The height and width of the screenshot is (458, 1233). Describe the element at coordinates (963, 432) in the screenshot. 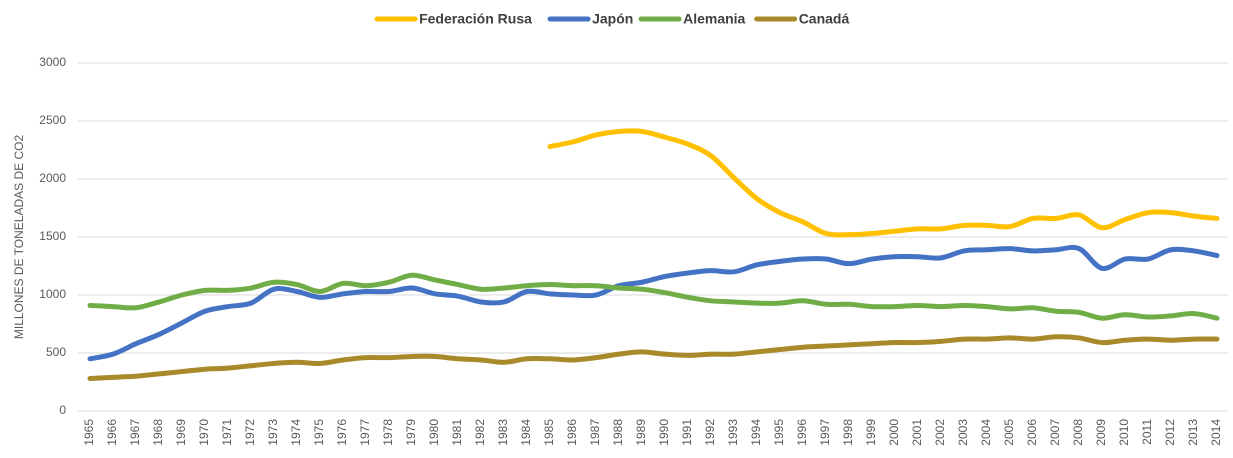

I see `x-tick-label: 2003` at that location.